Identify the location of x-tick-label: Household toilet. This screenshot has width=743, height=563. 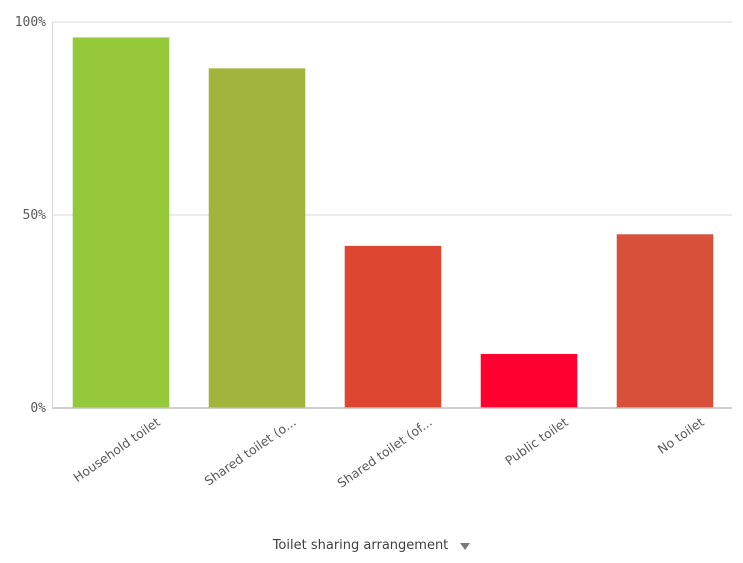
(116, 449).